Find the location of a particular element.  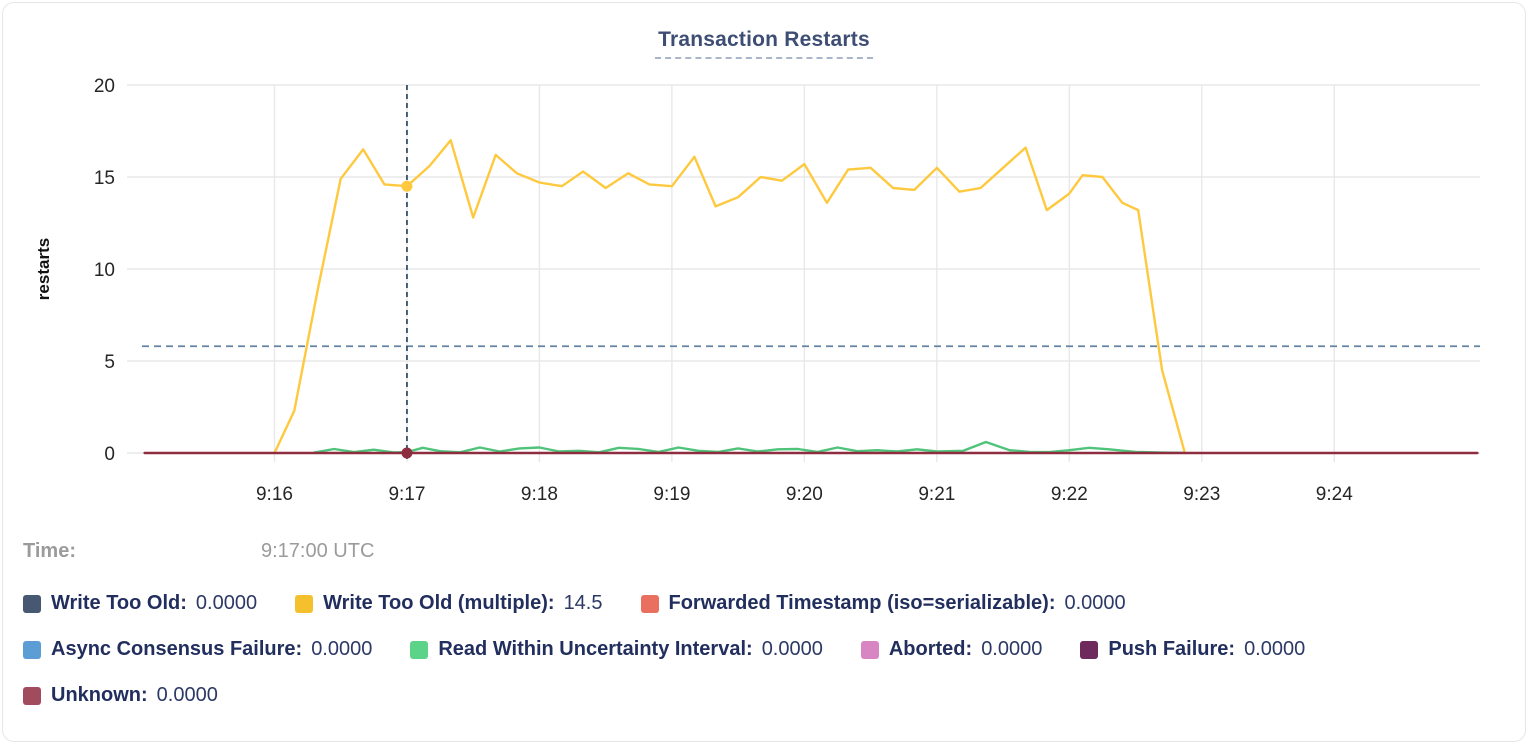

legend-item-write-too-old-multiple: Write Too Old (multiple): 14.5 is located at coordinates (449, 603).